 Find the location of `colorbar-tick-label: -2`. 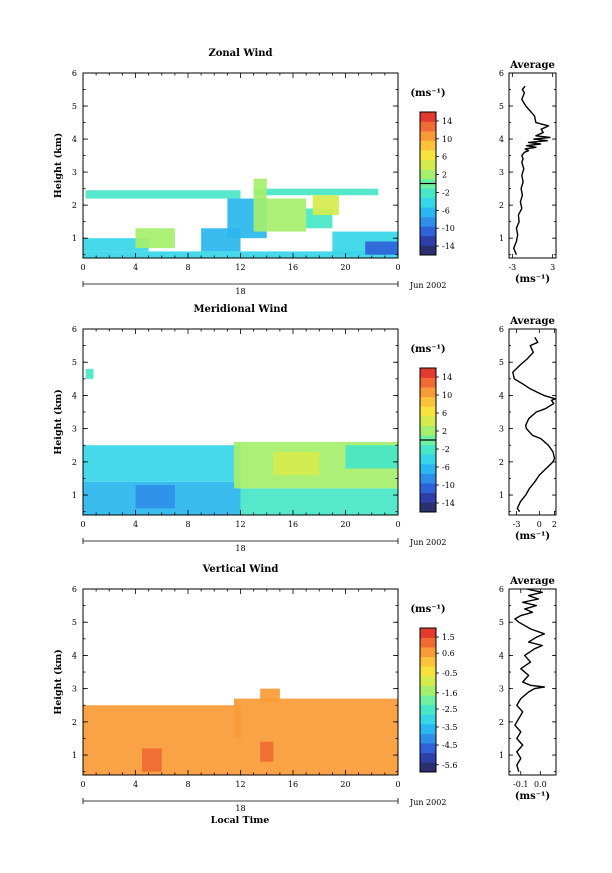

colorbar-tick-label: -2 is located at coordinates (446, 192).